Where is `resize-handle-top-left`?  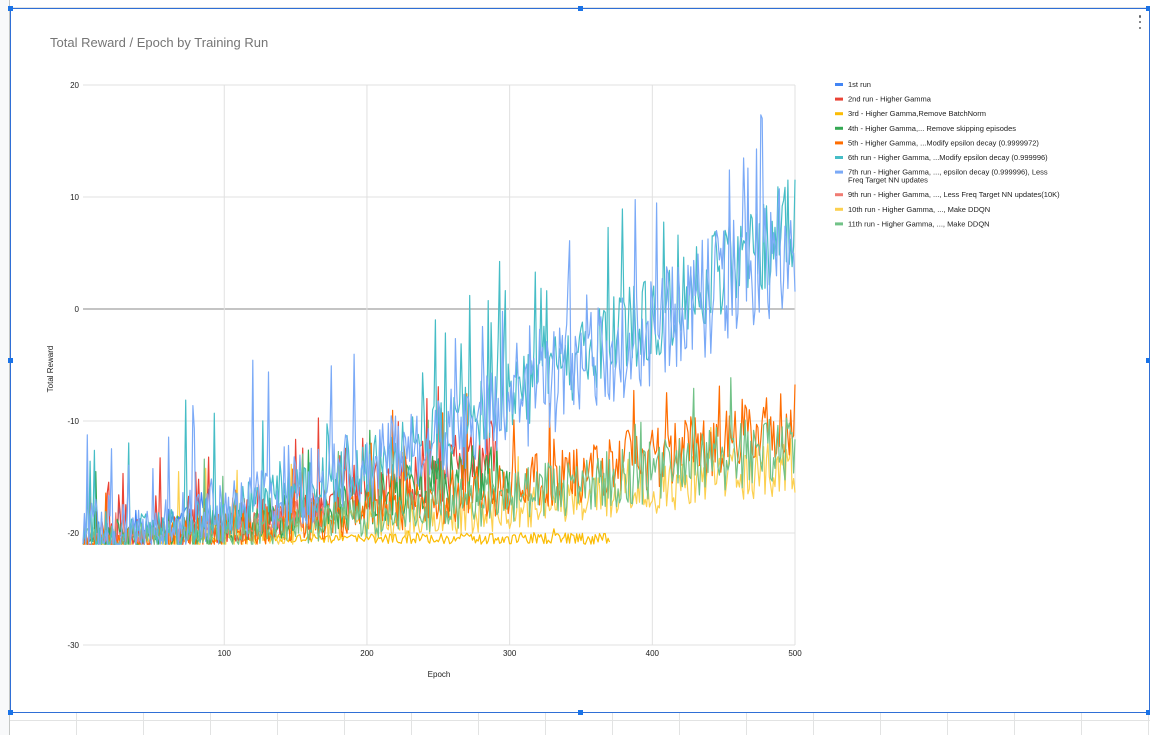
resize-handle-top-left is located at coordinates (10, 8).